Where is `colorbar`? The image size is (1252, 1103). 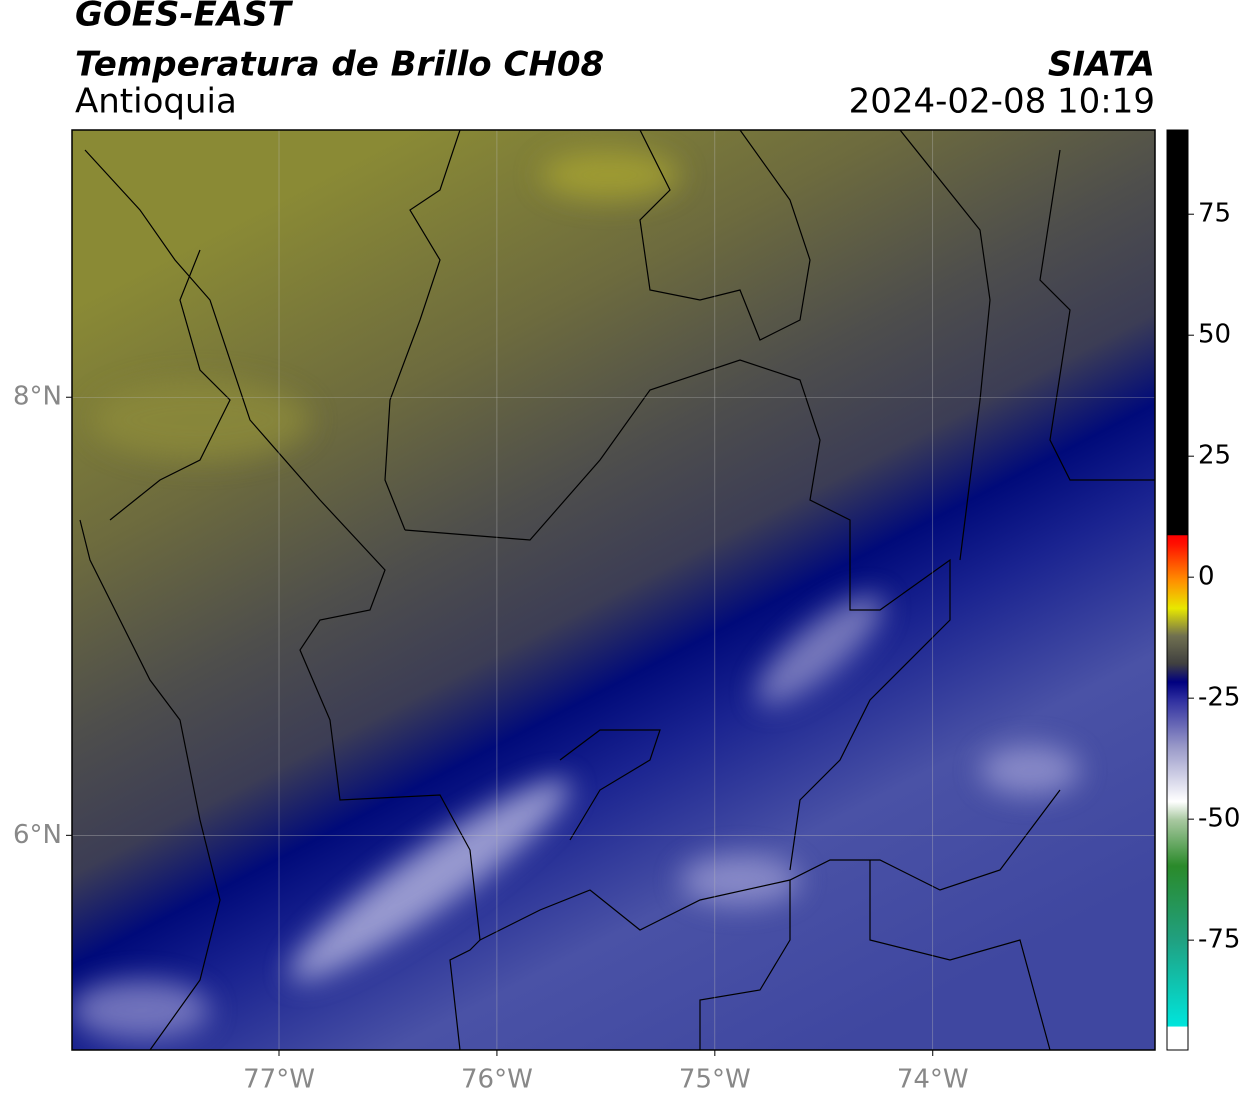
colorbar is located at coordinates (1177, 590).